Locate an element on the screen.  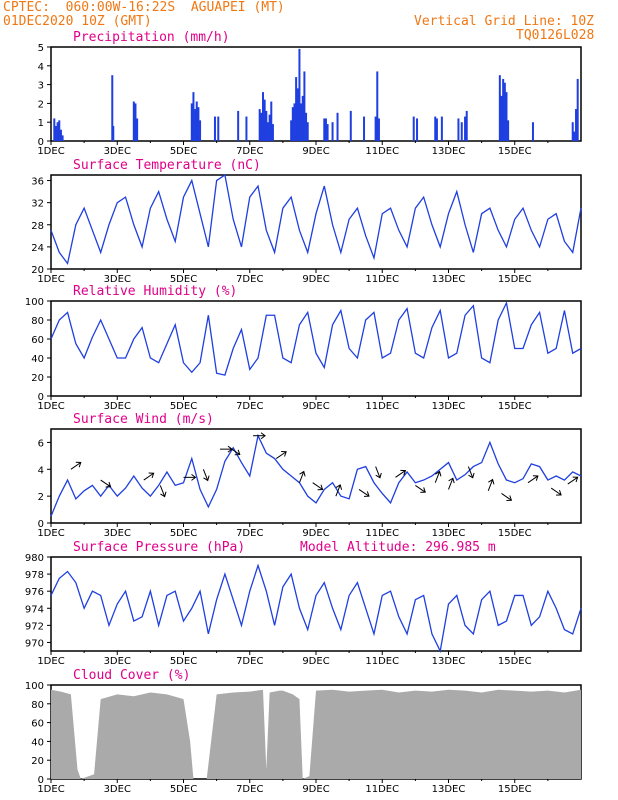
x-tick-label-3-1: 3DEC is located at coordinates (117, 533).